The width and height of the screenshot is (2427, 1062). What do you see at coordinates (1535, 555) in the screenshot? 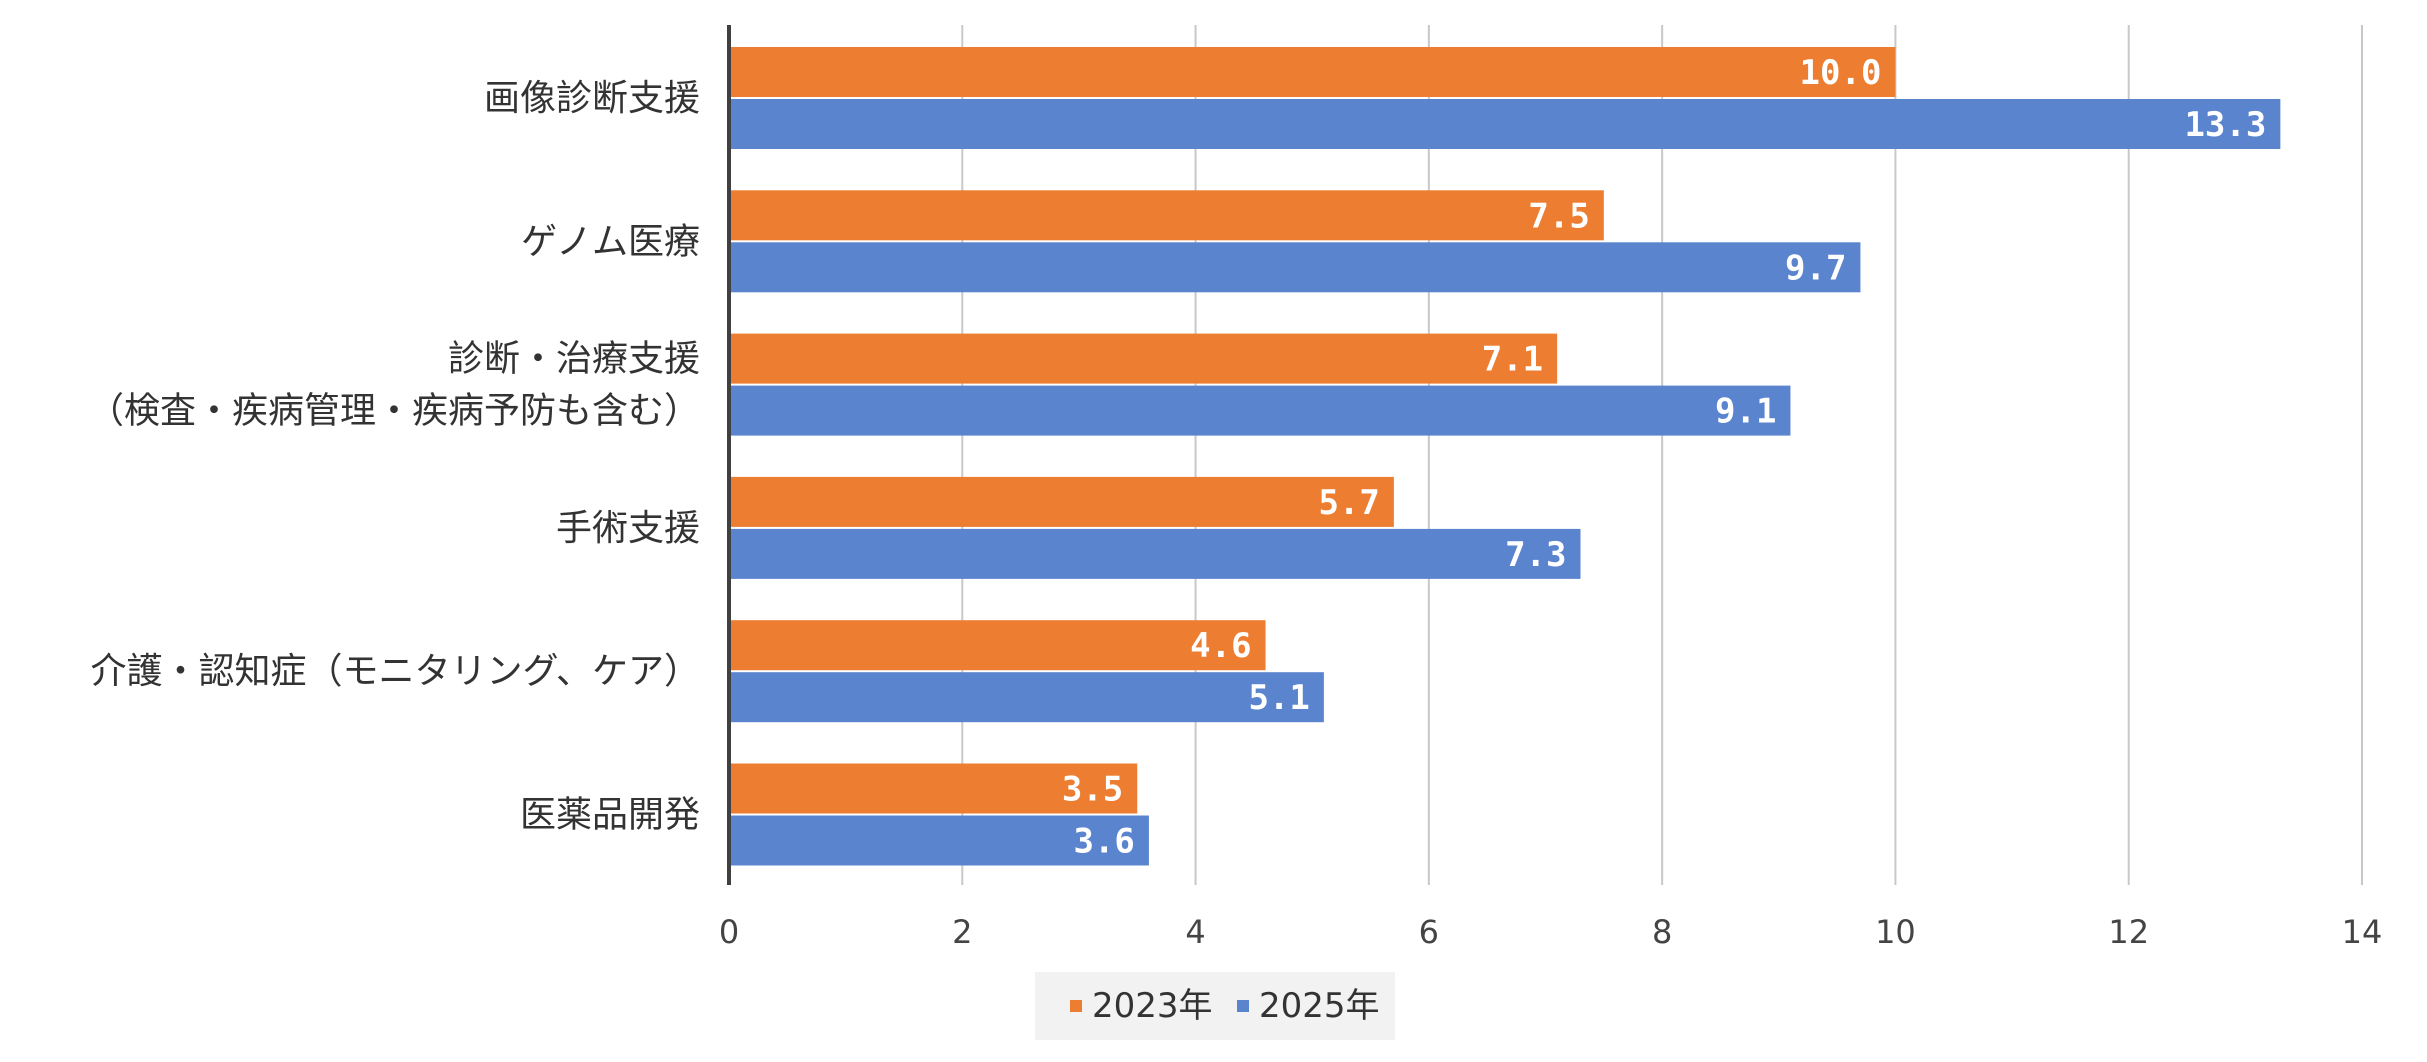
I see `data-label: 7.3` at bounding box center [1535, 555].